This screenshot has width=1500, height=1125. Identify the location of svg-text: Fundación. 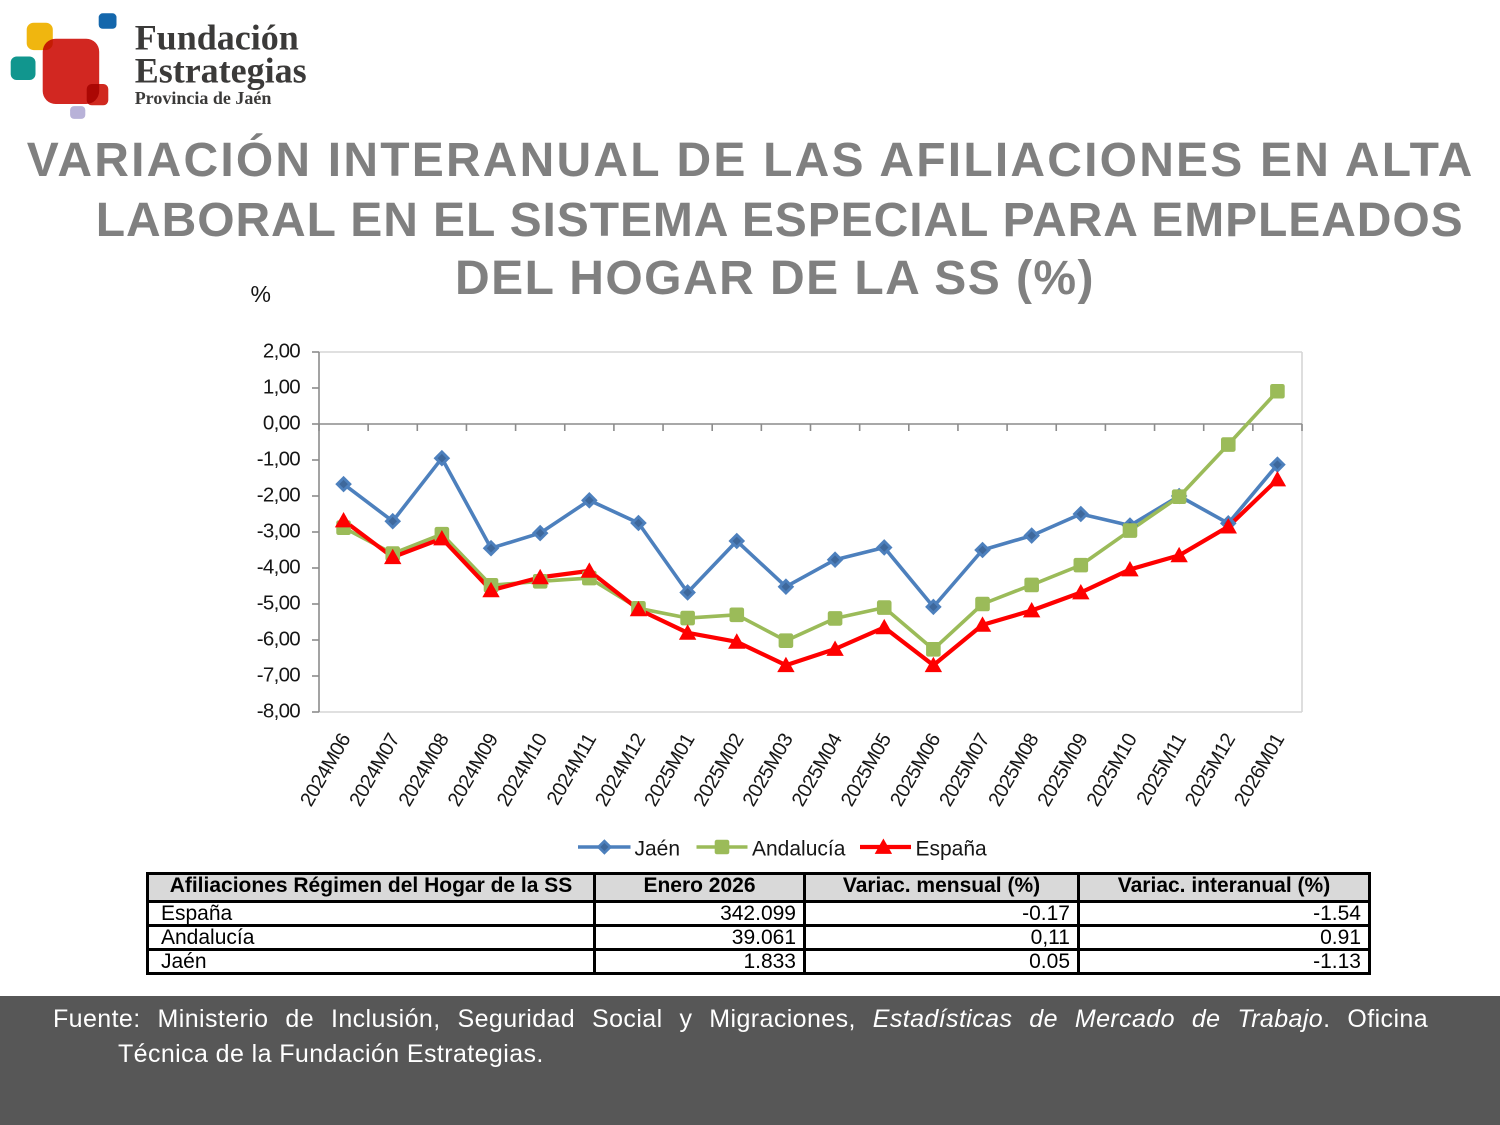
(217, 37).